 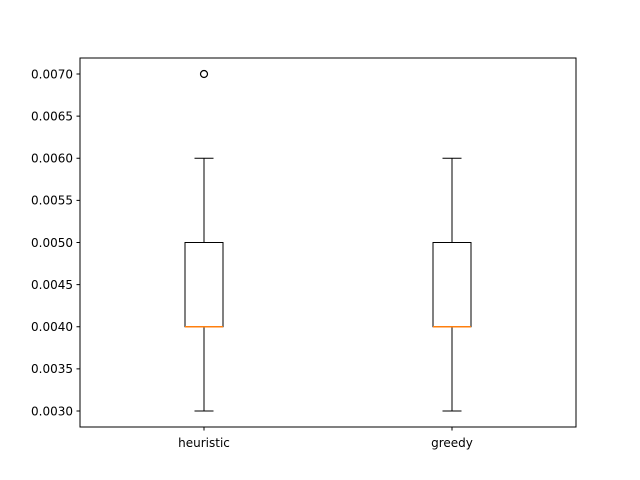 What do you see at coordinates (52, 411) in the screenshot?
I see `y-tick-label: 0.0030` at bounding box center [52, 411].